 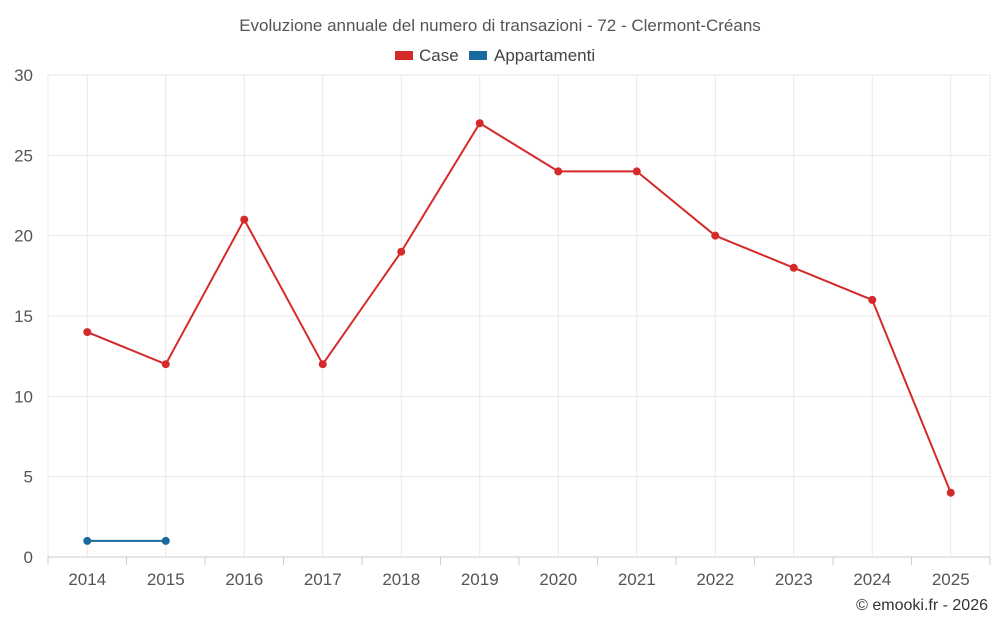 What do you see at coordinates (922, 605) in the screenshot?
I see `credit-text: © emooki.fr - 2026` at bounding box center [922, 605].